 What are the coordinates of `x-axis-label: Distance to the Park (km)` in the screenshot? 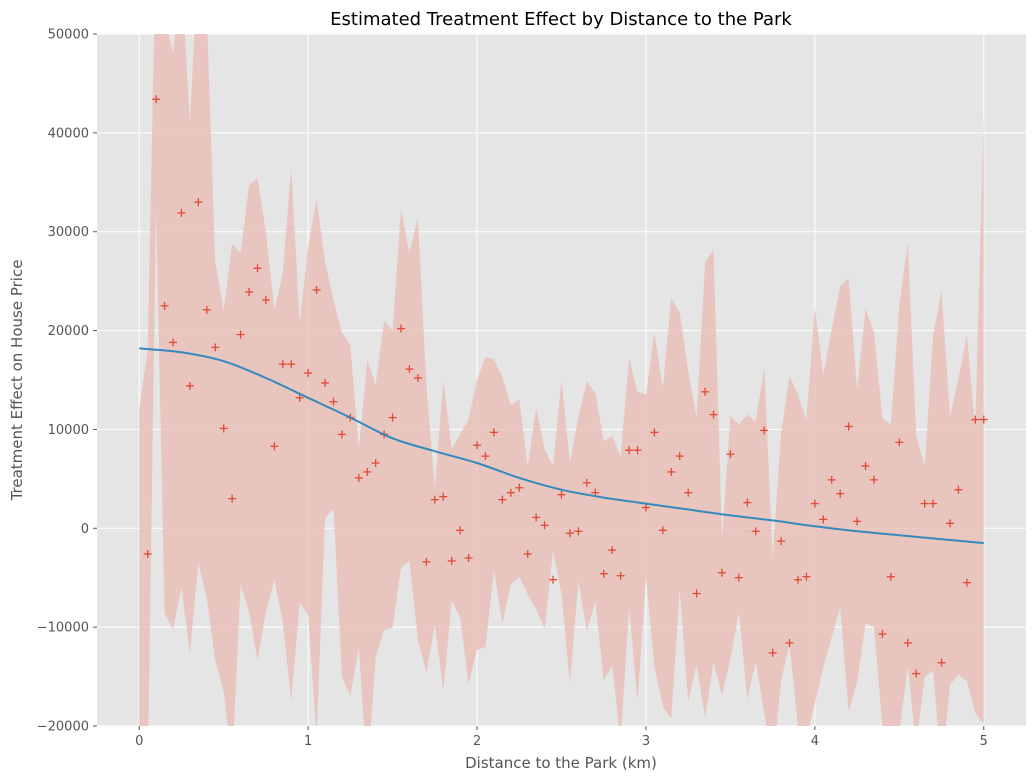 It's located at (561, 763).